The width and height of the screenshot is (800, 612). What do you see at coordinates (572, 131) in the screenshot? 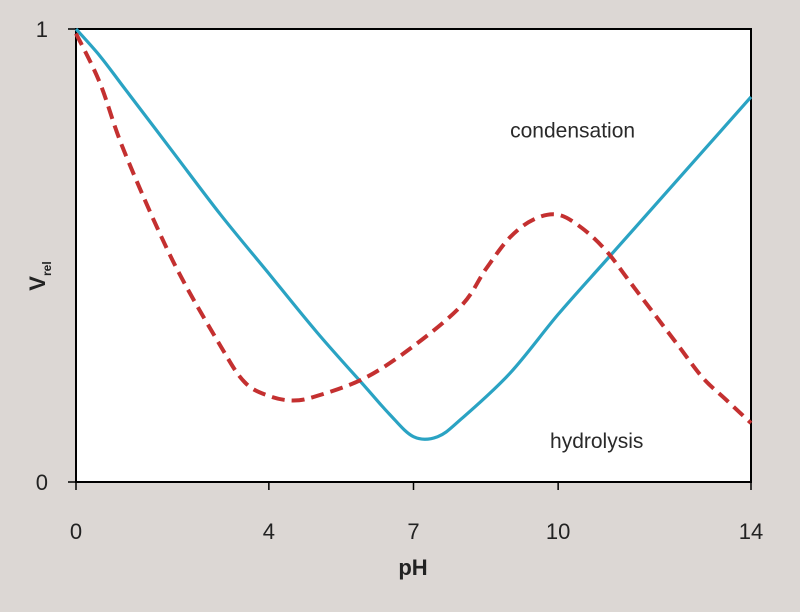
I see `annotation-label: condensation` at bounding box center [572, 131].